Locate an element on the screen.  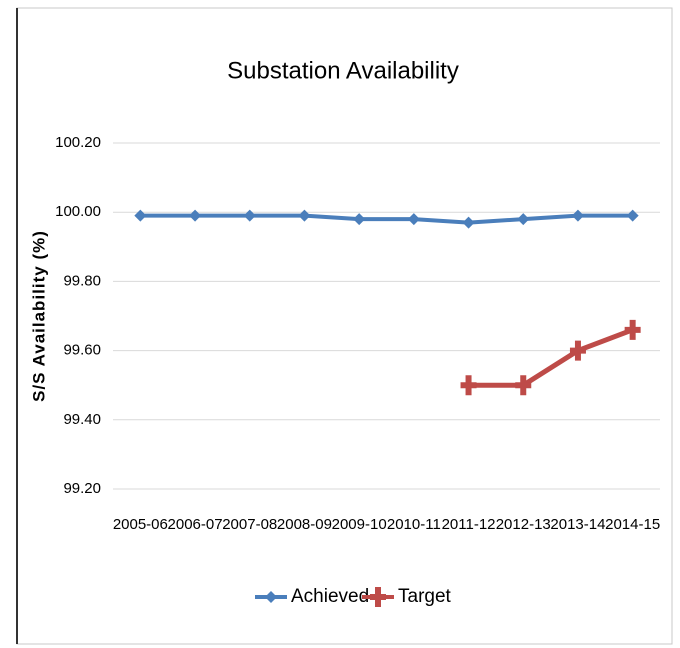
x-tick-label: 2013-14 is located at coordinates (577, 524).